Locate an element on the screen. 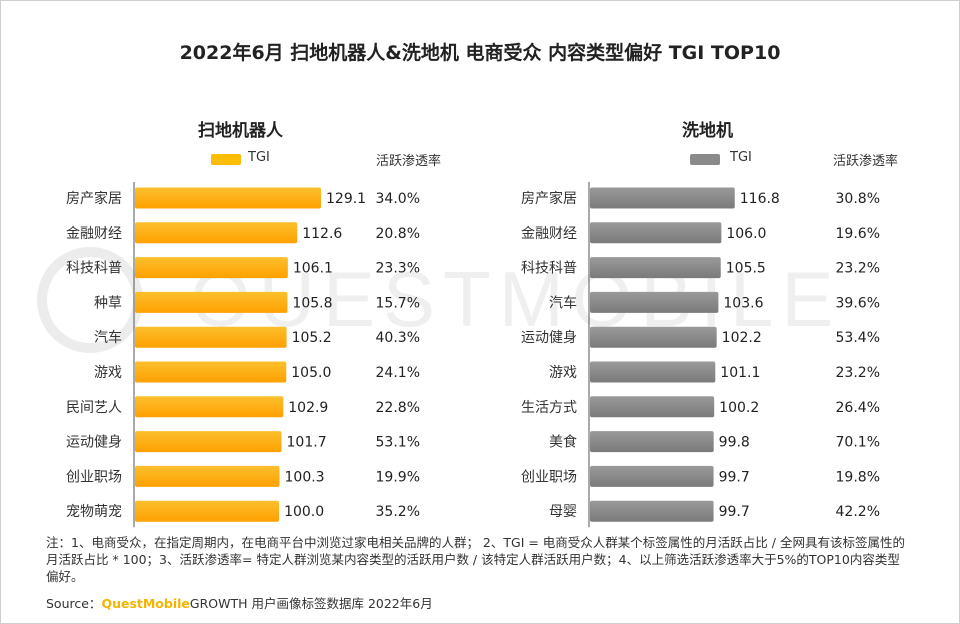 This screenshot has width=960, height=624. source-prefix: Source： is located at coordinates (74, 603).